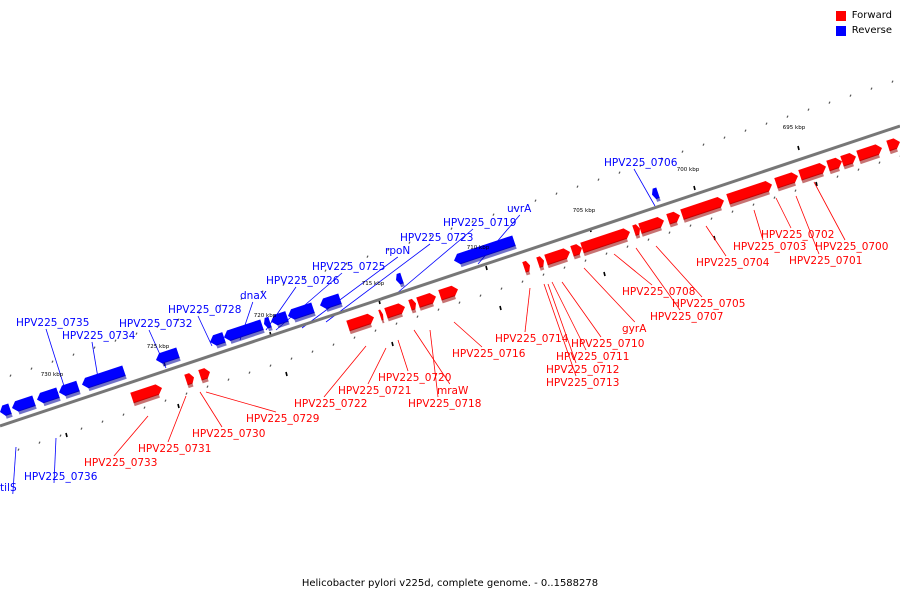 The width and height of the screenshot is (900, 600). Describe the element at coordinates (397, 251) in the screenshot. I see `reverse-label-rpon: rpoN` at that location.